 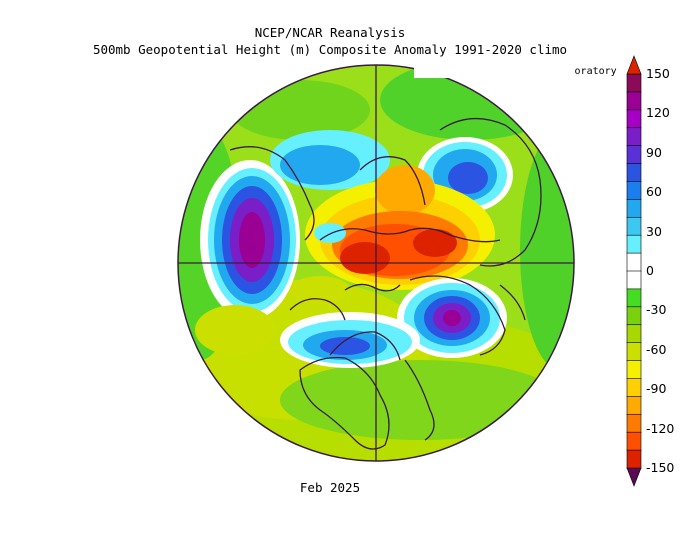 I want to click on colorbar-tick-label: -60, so click(x=656, y=349).